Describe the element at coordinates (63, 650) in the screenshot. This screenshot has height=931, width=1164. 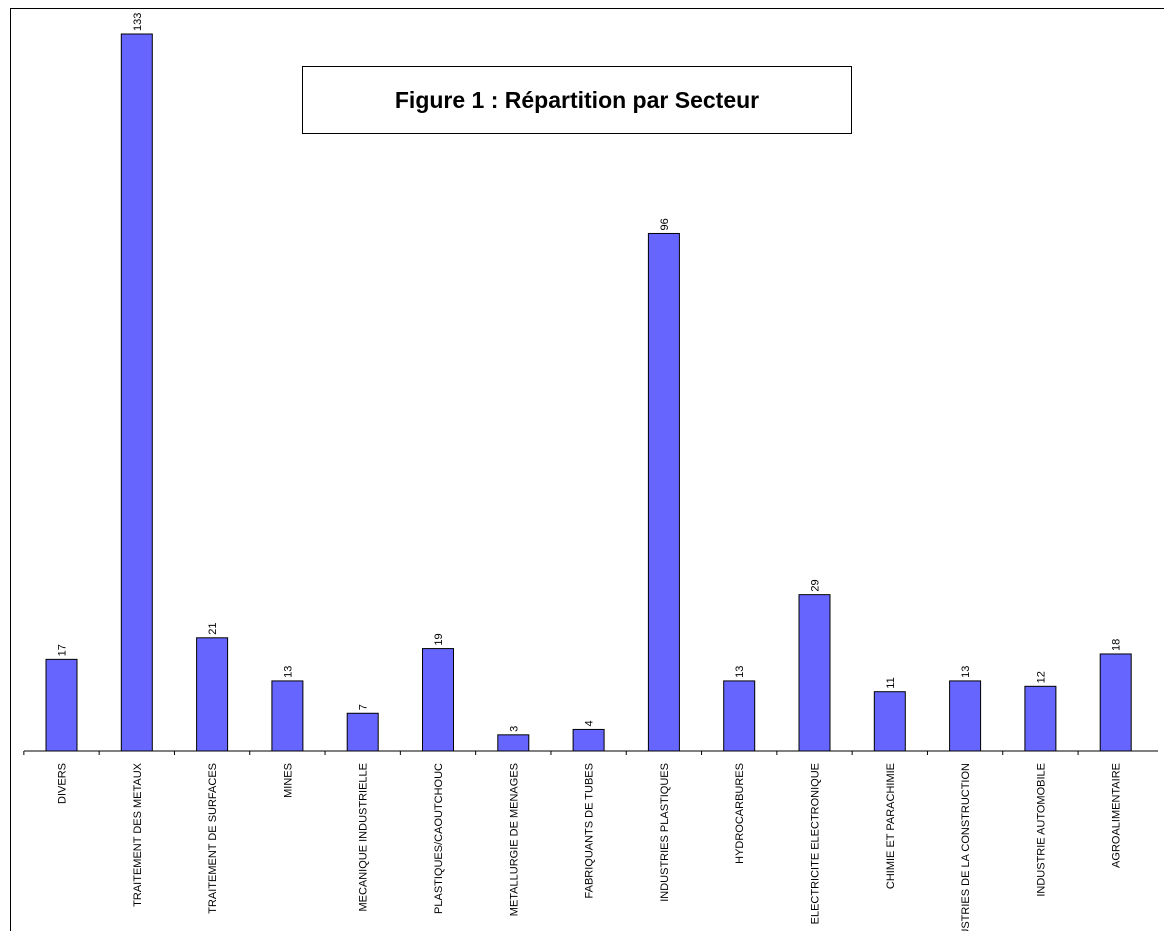
I see `data-label: 17` at that location.